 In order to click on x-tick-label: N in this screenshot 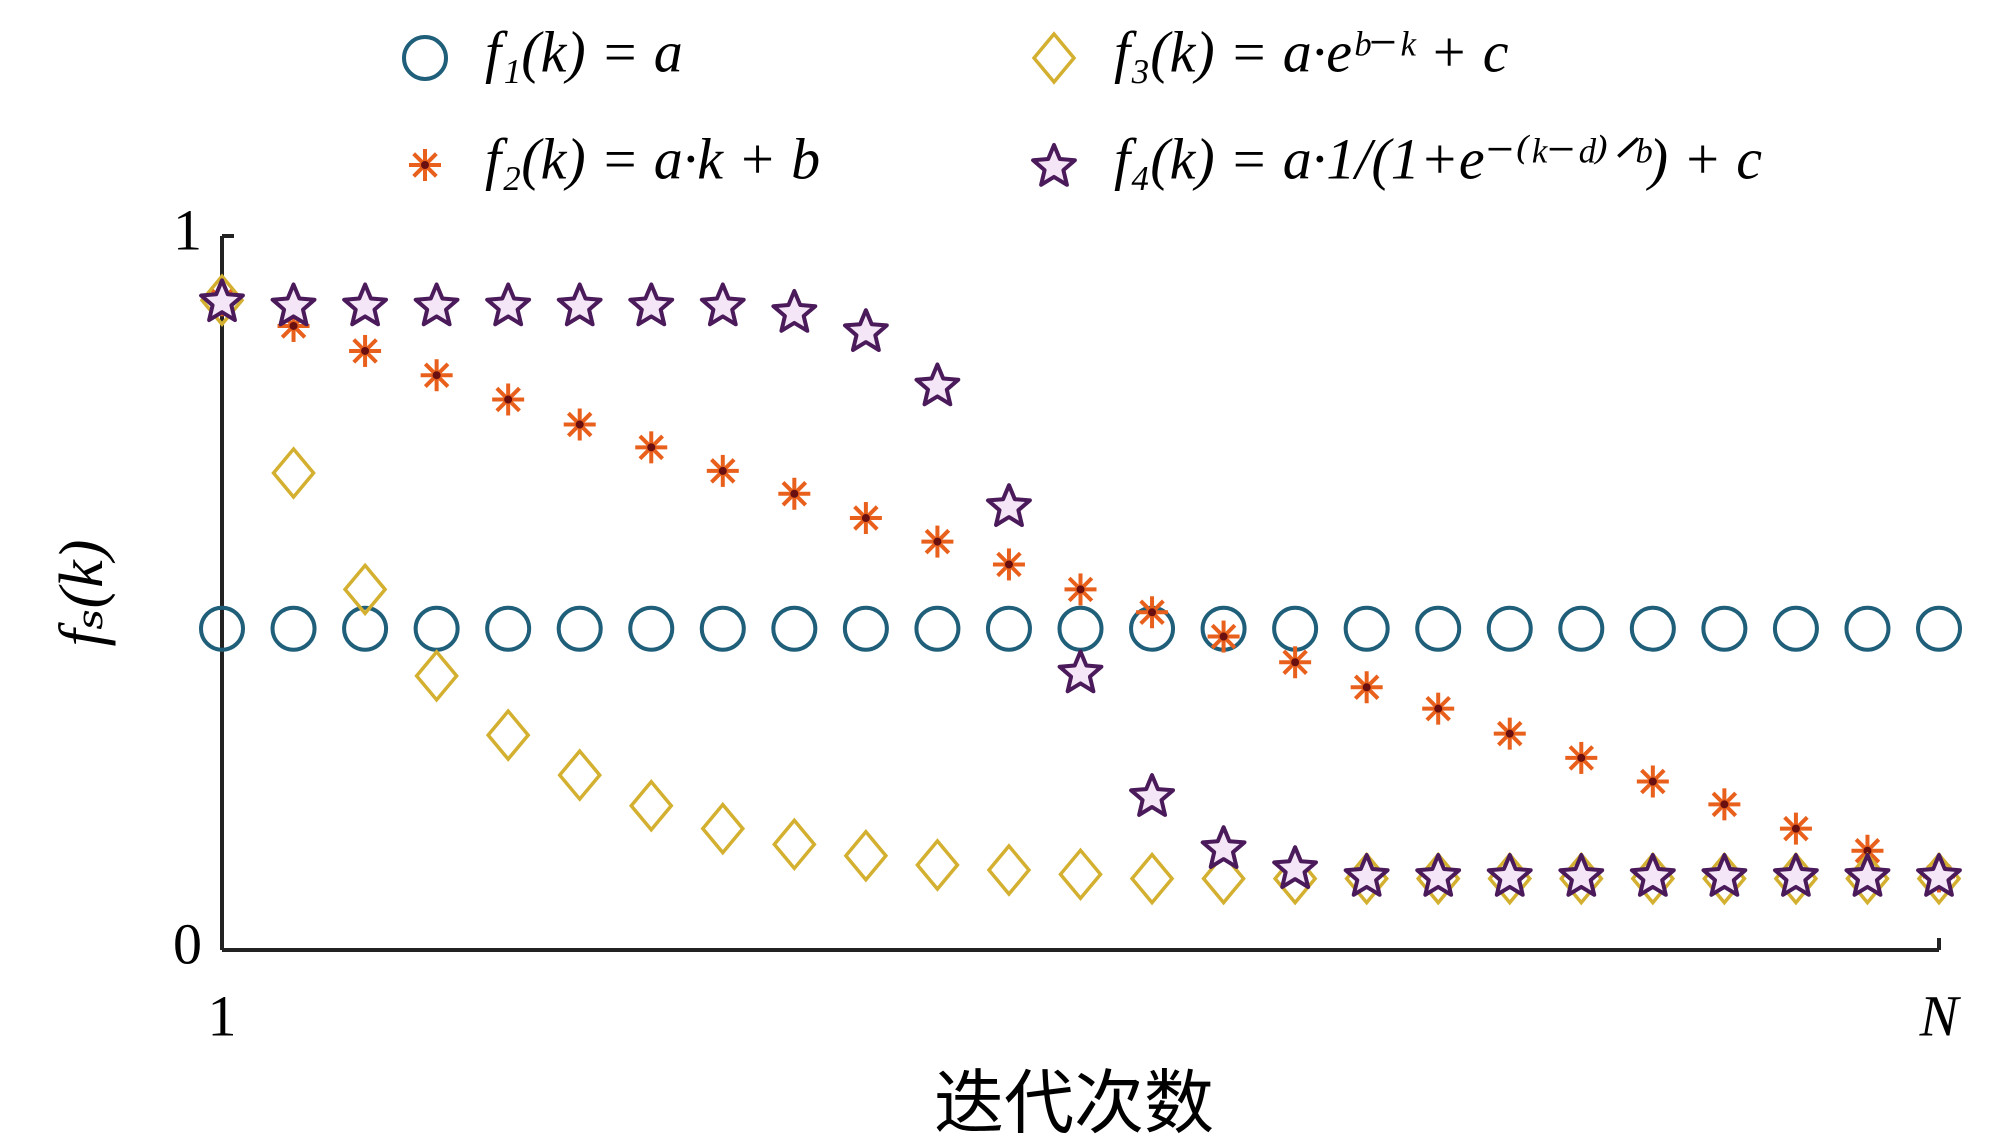, I will do `click(1940, 1015)`.